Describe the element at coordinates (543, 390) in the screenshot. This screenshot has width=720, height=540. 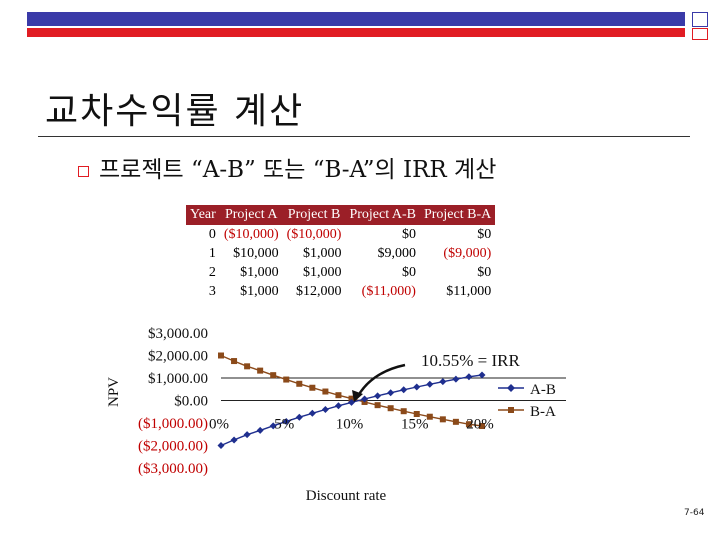
I see `legend-label-a-b: A-B` at that location.